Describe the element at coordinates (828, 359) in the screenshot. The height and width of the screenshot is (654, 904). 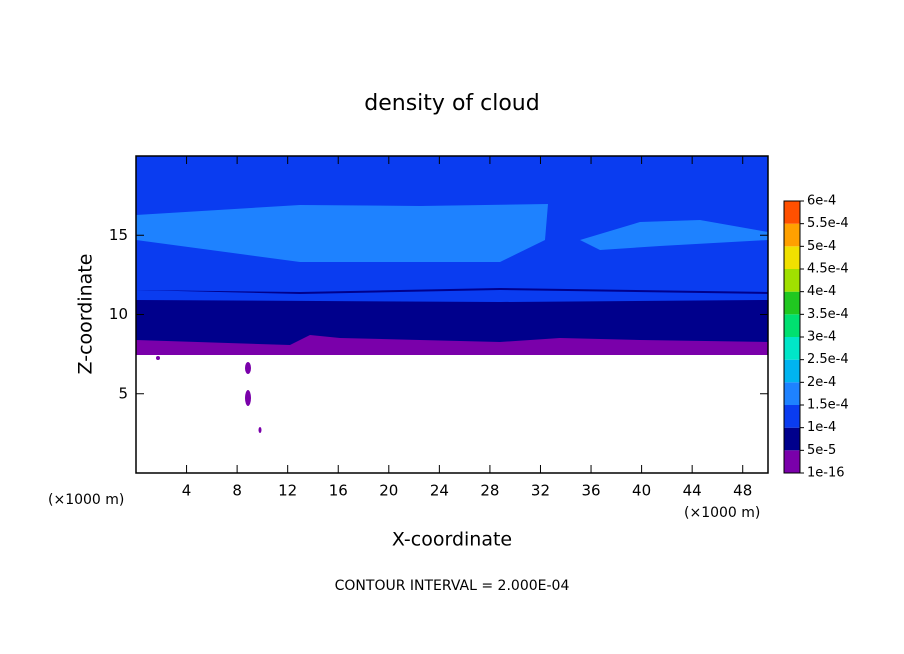
I see `colorbar-label: 2.5e-4` at that location.